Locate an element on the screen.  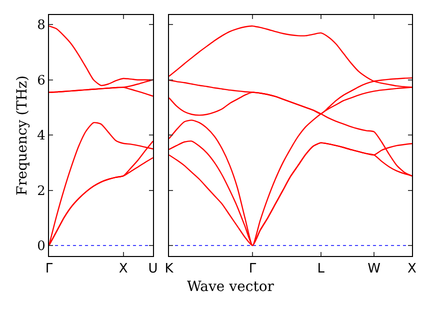
x-tick-label: W is located at coordinates (374, 269).